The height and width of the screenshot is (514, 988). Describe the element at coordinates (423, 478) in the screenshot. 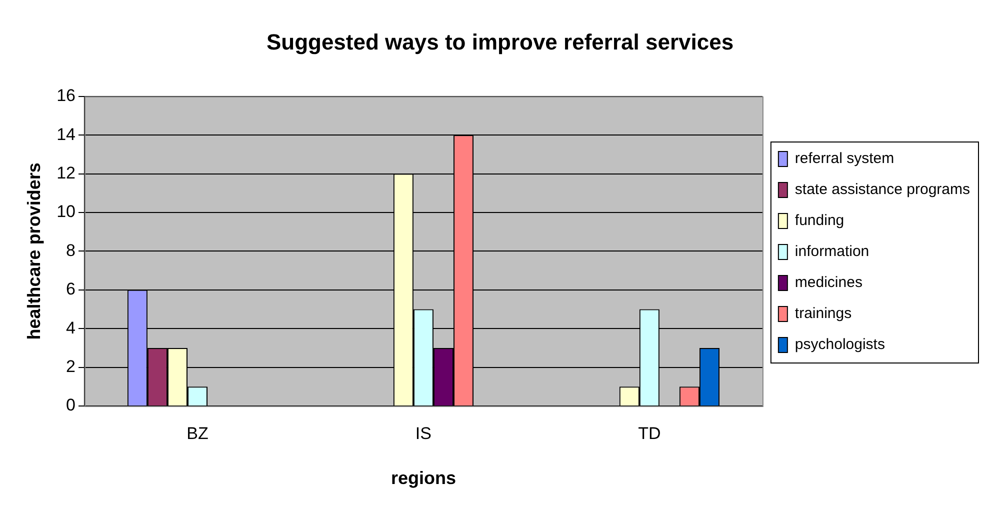

I see `x-axis-title: regions` at that location.